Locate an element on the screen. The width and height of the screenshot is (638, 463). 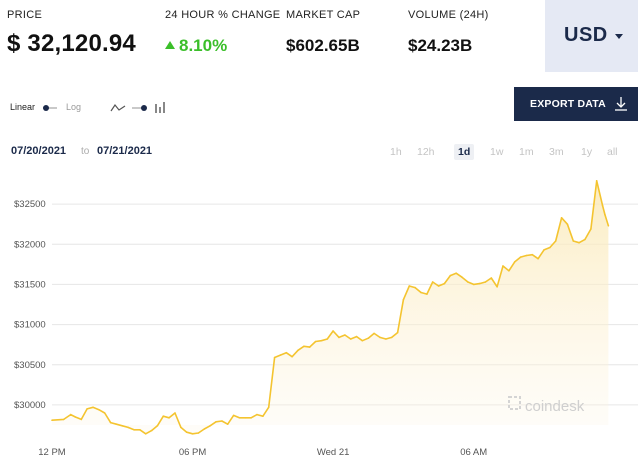
period-1h: 1h is located at coordinates (396, 152).